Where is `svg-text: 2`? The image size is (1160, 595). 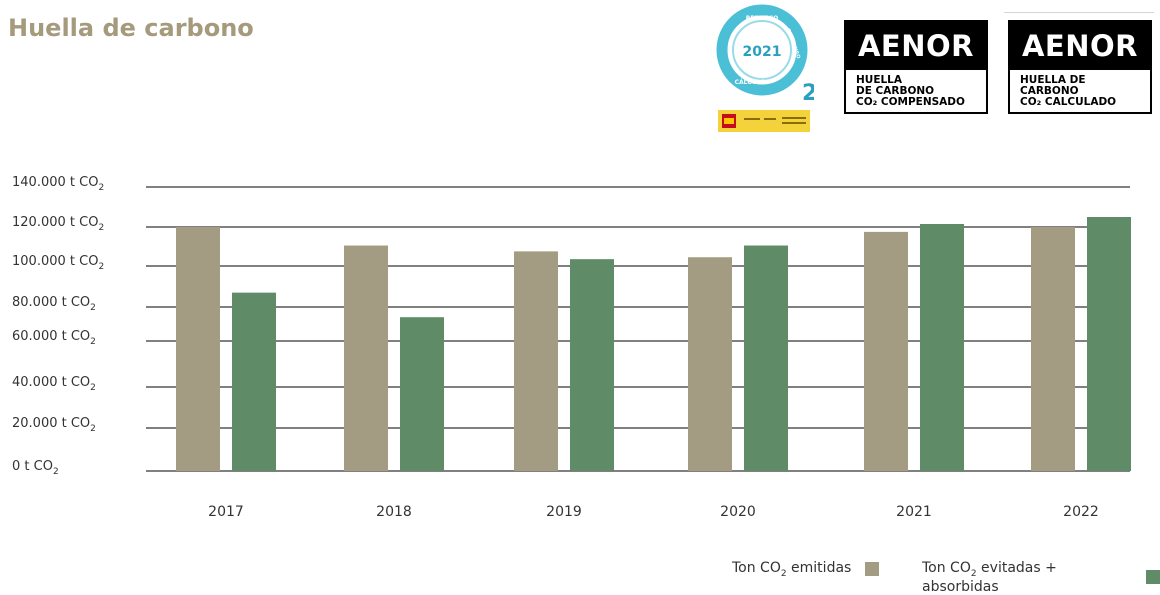
svg-text: 2 is located at coordinates (808, 93).